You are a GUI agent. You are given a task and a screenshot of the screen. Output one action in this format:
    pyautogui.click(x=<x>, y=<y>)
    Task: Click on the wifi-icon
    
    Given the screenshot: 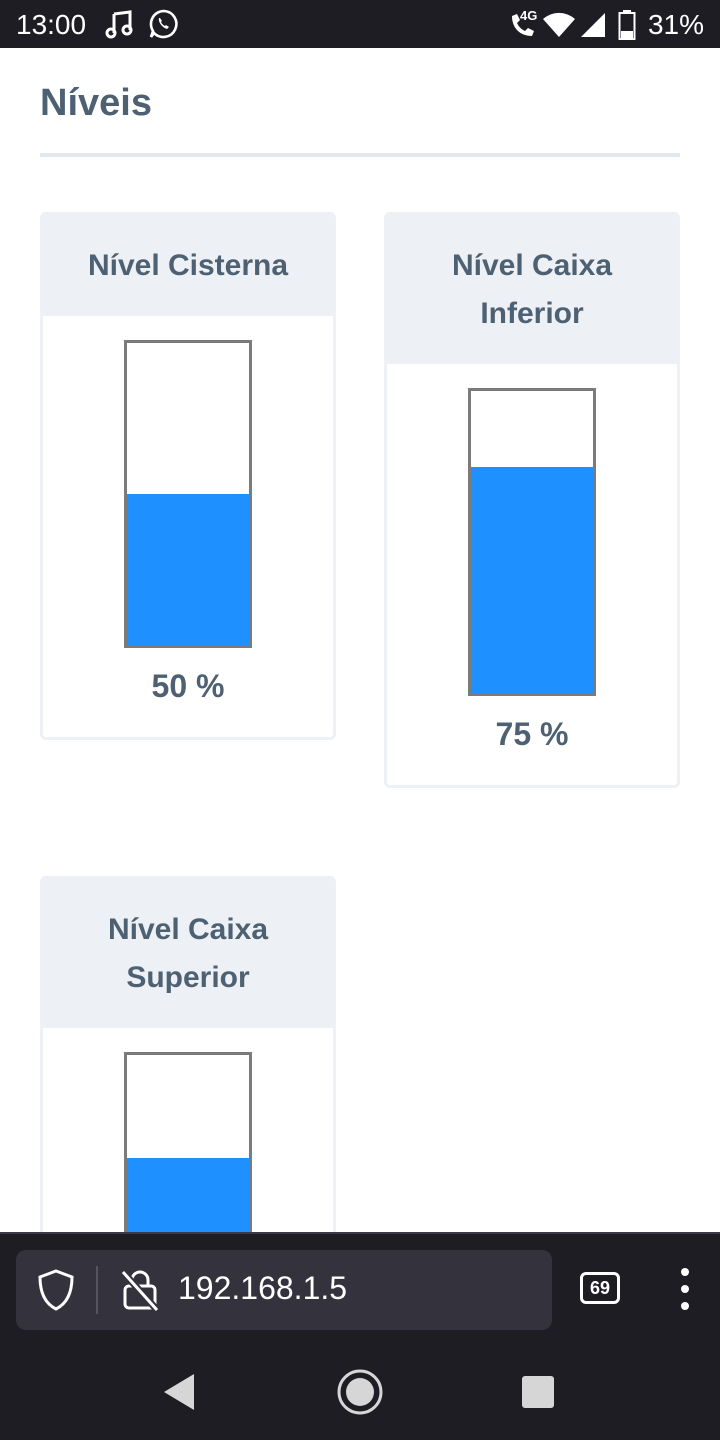 What is the action you would take?
    pyautogui.click(x=559, y=24)
    